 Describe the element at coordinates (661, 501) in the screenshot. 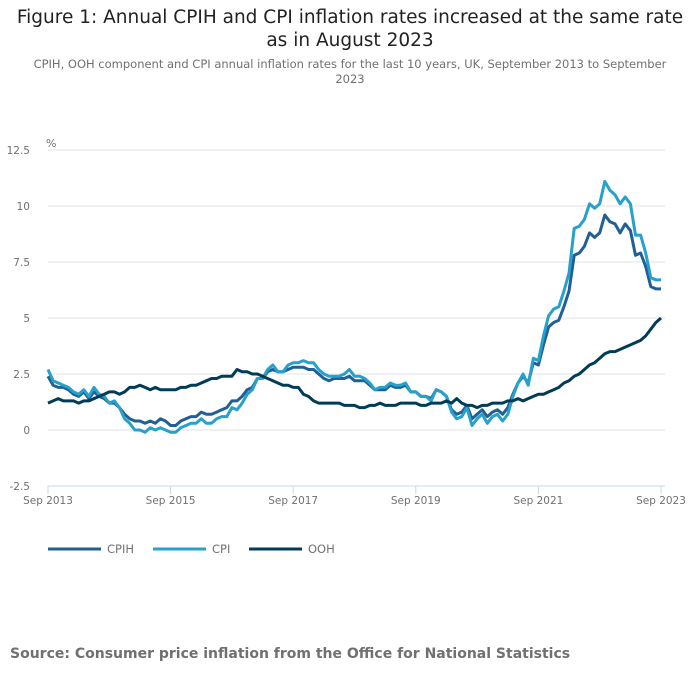

I see `x-tick-label: Sep 2023` at that location.